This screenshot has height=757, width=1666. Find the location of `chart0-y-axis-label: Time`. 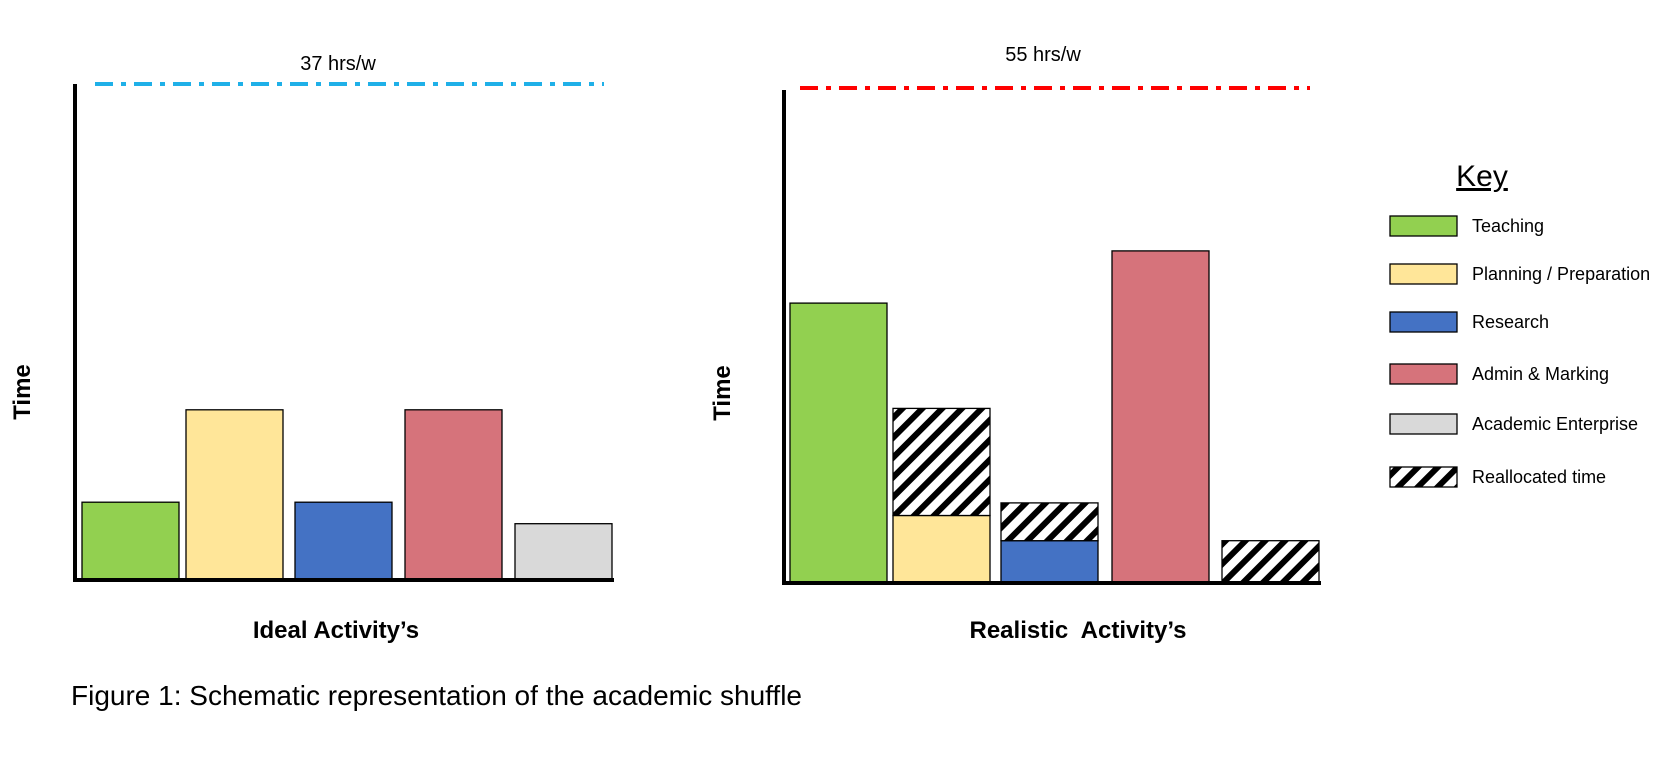

chart0-y-axis-label: Time is located at coordinates (22, 392).